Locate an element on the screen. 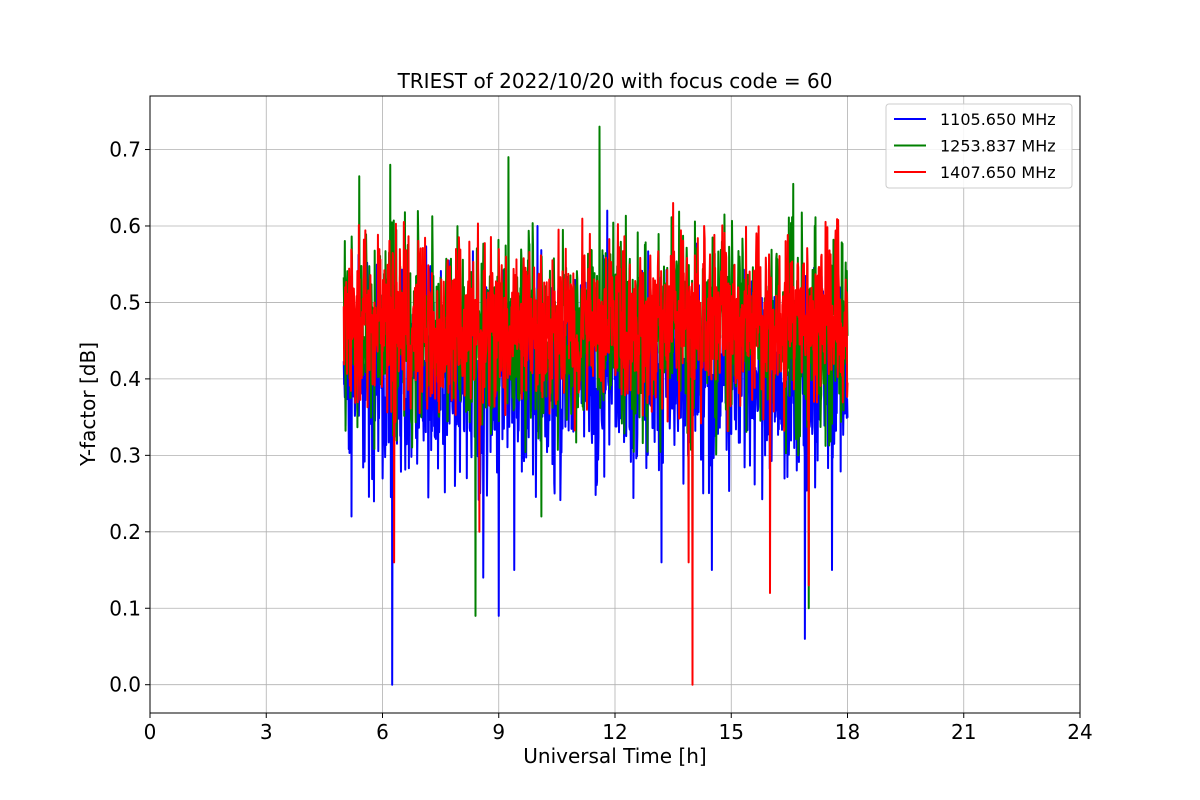 The image size is (1200, 800). x-tick-label: 6 is located at coordinates (382, 732).